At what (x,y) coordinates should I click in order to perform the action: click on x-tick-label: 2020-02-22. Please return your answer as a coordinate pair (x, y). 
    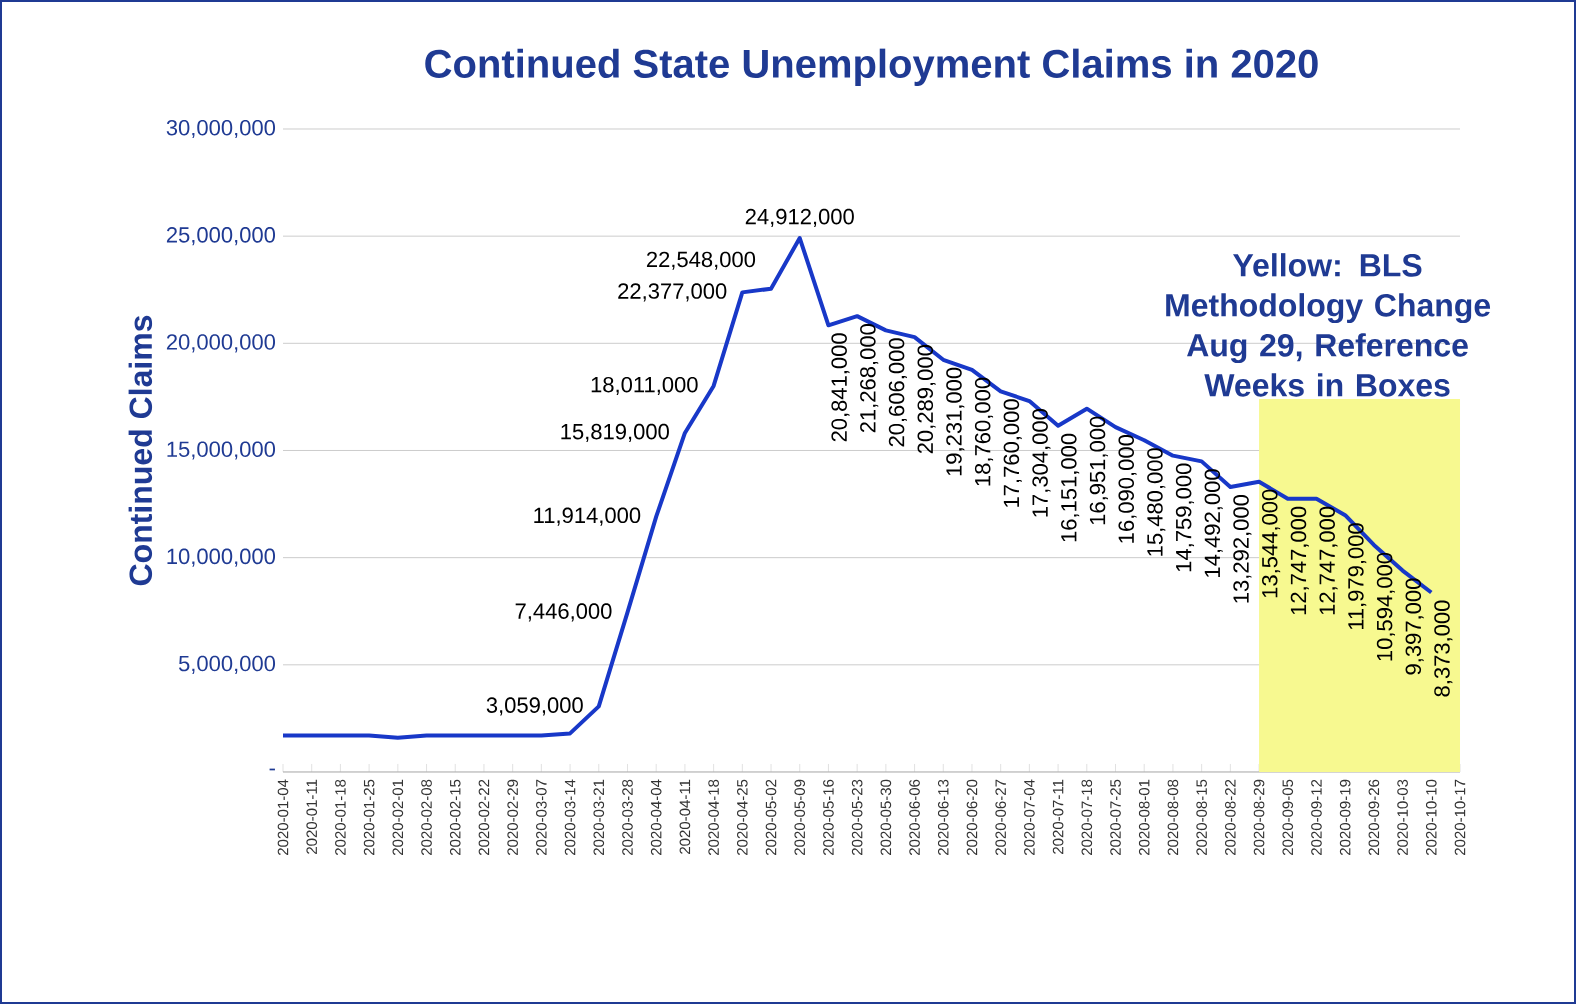
    Looking at the image, I should click on (484, 817).